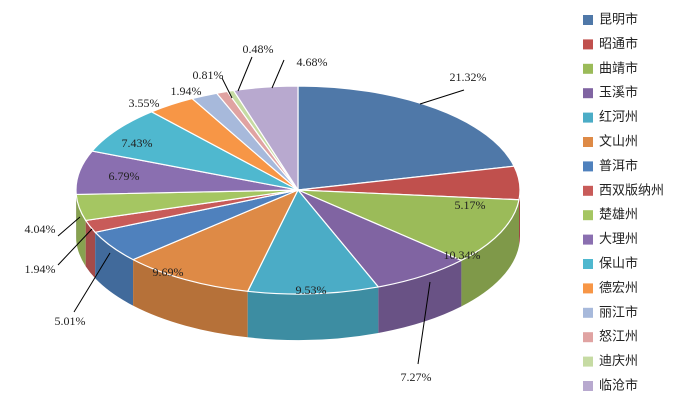 This screenshot has height=407, width=678. What do you see at coordinates (462, 255) in the screenshot?
I see `slice-3-label: 10.34%` at bounding box center [462, 255].